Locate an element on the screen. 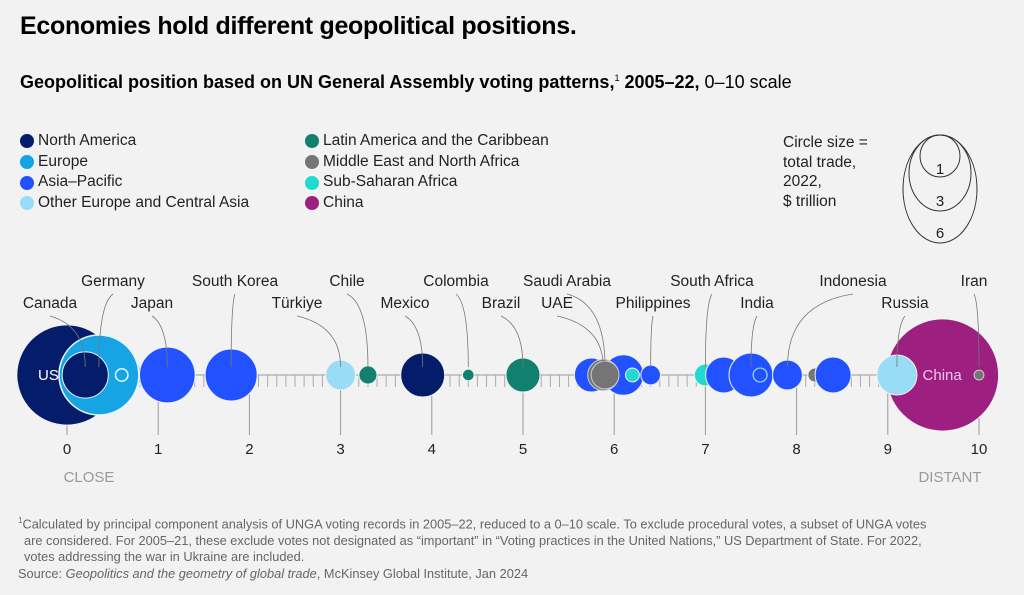  size-legend-circle is located at coordinates (940, 156).